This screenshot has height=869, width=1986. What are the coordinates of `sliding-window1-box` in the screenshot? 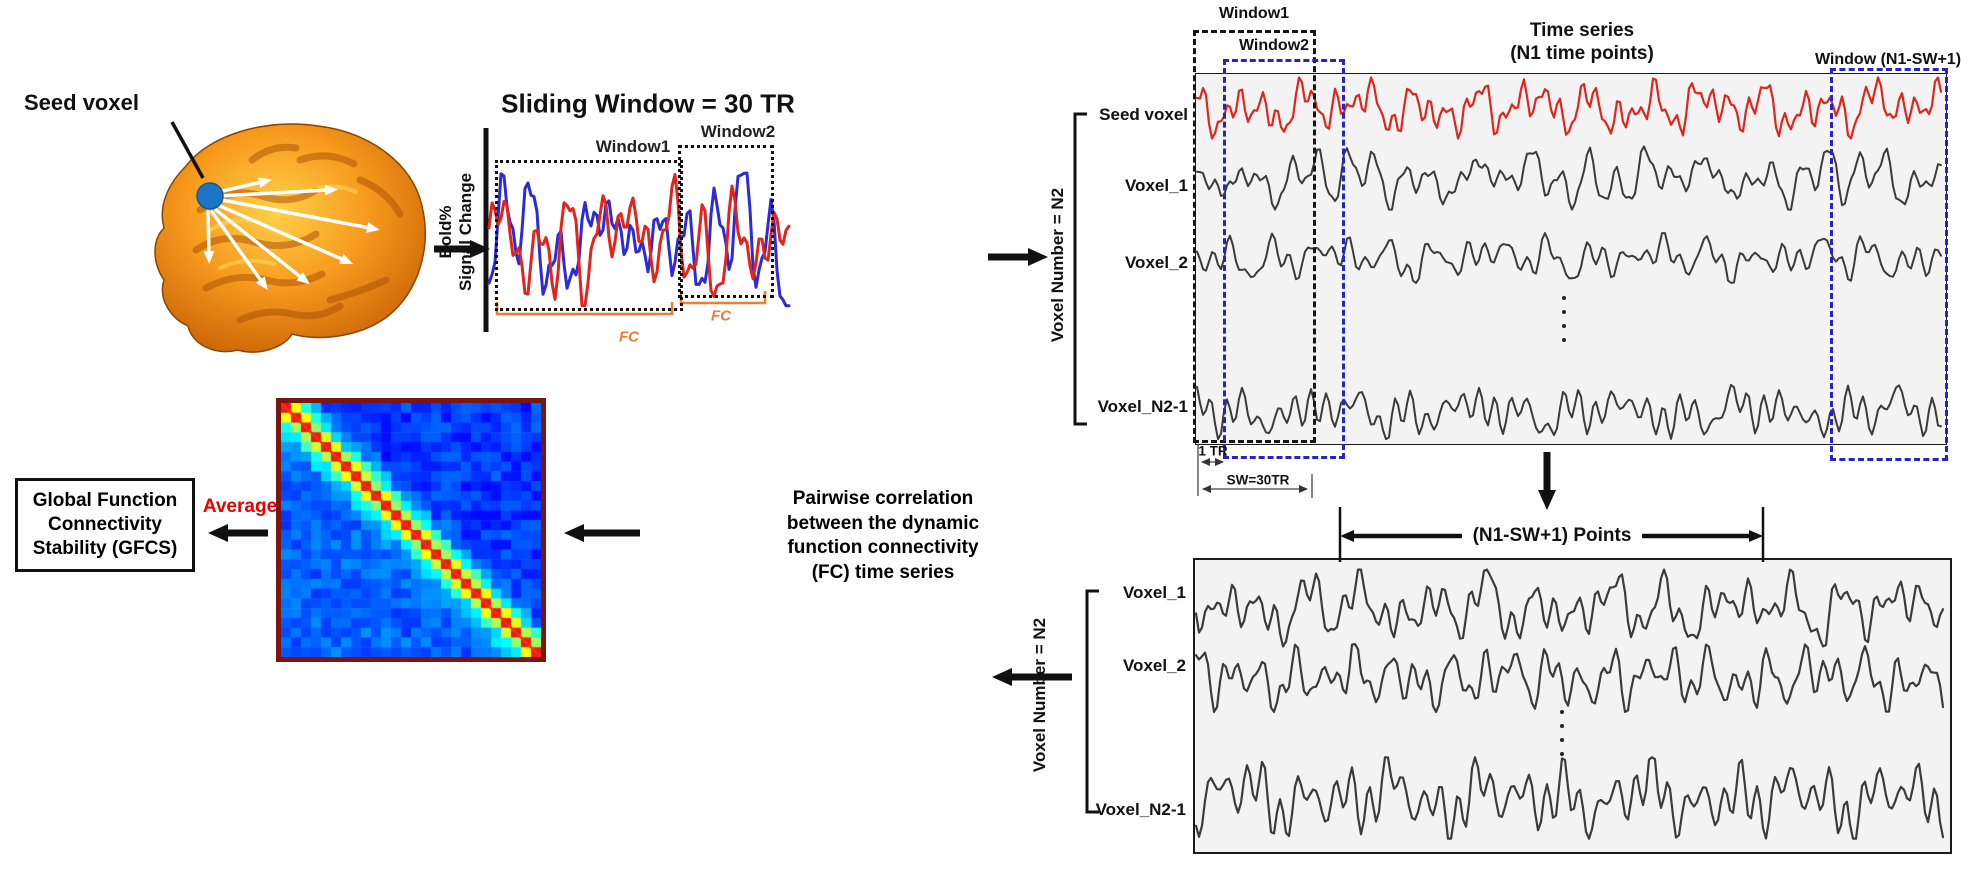 It's located at (589, 235).